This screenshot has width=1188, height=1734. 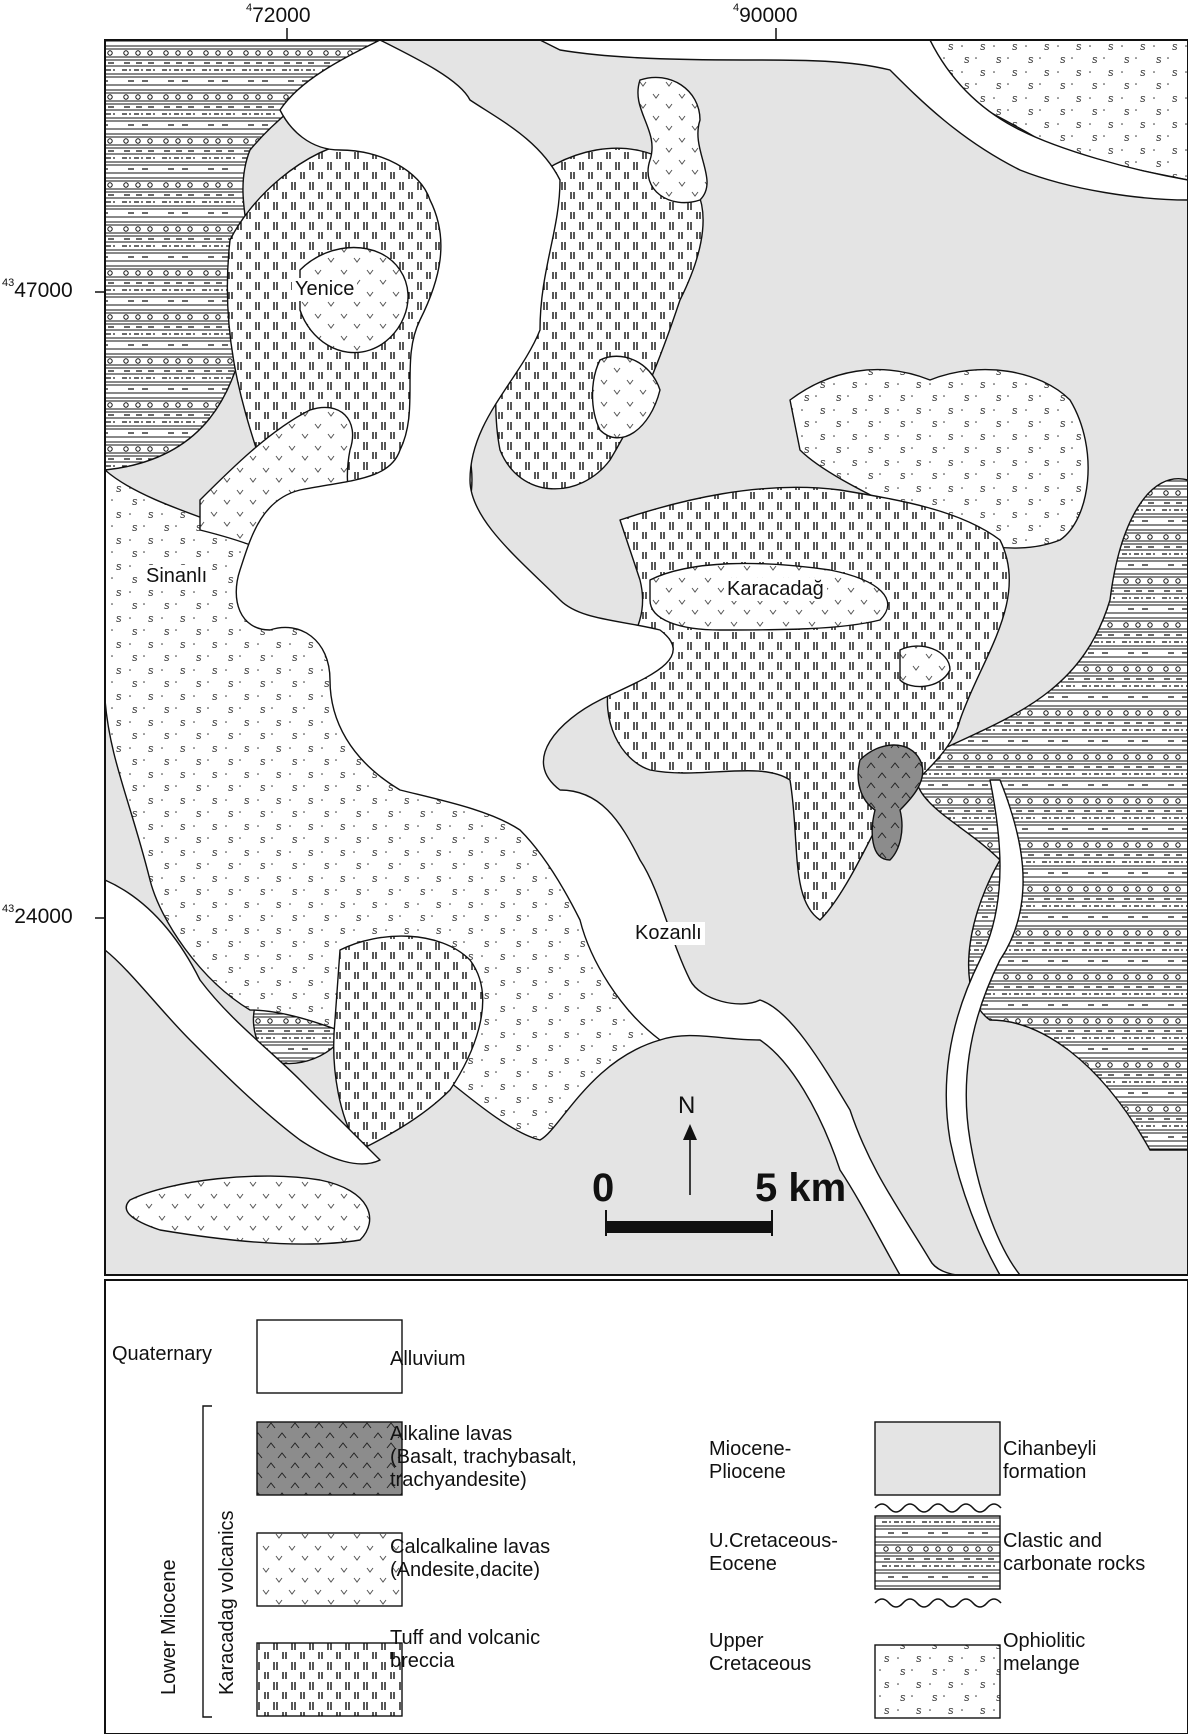 What do you see at coordinates (248, 1210) in the screenshot?
I see `unit-calc-southwest` at bounding box center [248, 1210].